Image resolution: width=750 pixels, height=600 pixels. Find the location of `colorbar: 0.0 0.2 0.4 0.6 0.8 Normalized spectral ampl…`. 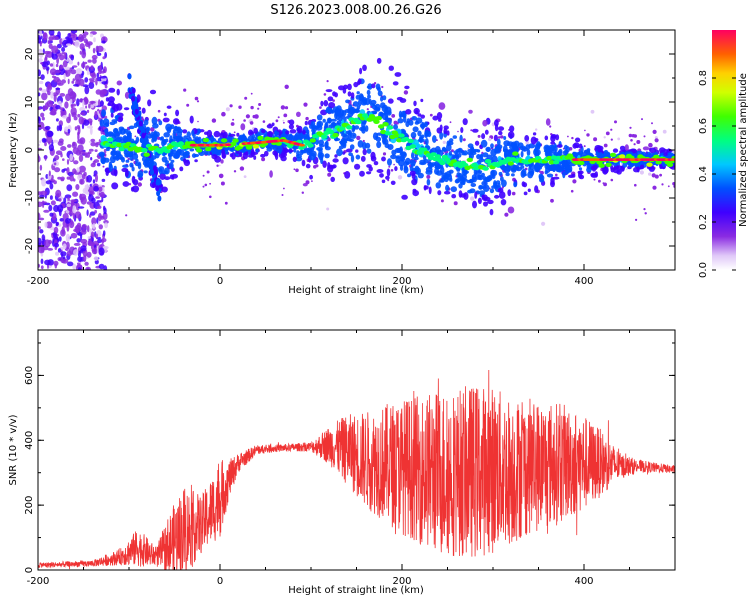

colorbar: 0.0 0.2 0.4 0.6 0.8 Normalized spectral ampl… is located at coordinates (723, 154).